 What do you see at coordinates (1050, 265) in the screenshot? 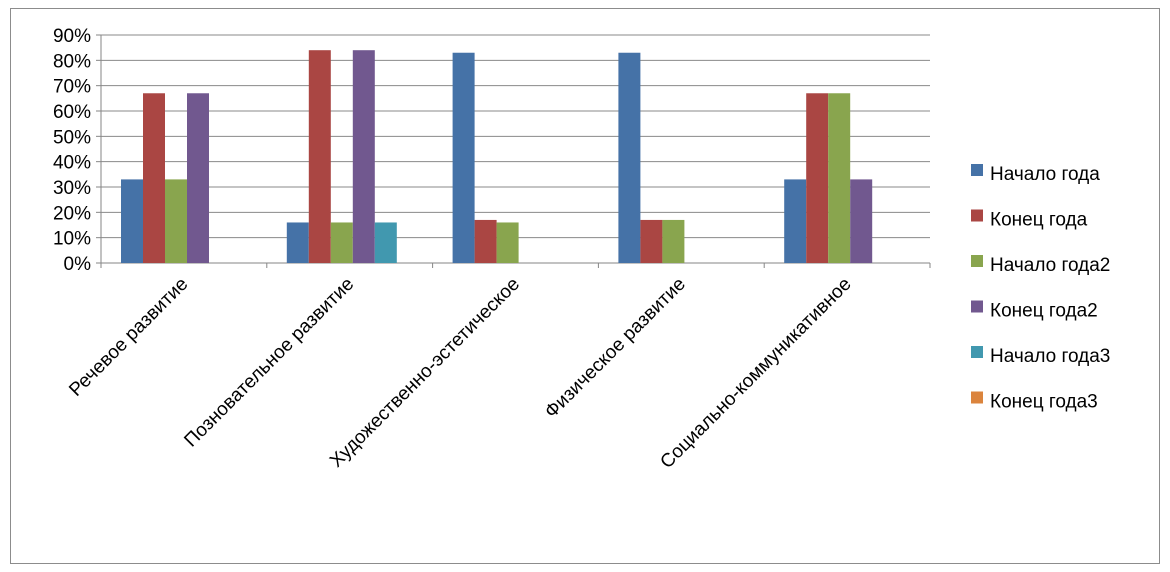
I see `legend-label: Начало года2` at bounding box center [1050, 265].